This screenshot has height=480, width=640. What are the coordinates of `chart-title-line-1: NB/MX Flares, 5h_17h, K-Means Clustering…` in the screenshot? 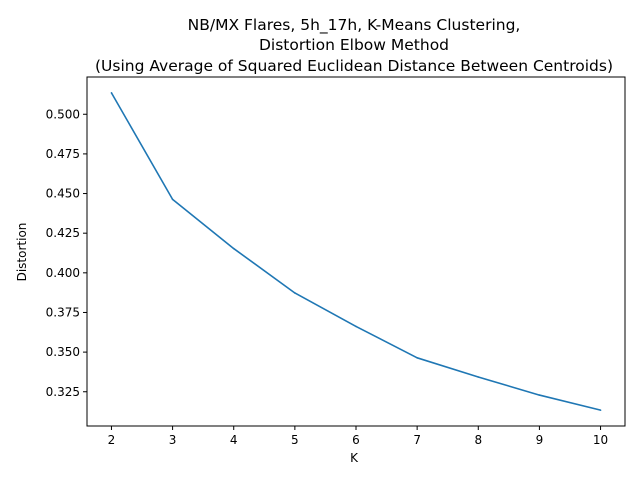 It's located at (354, 25).